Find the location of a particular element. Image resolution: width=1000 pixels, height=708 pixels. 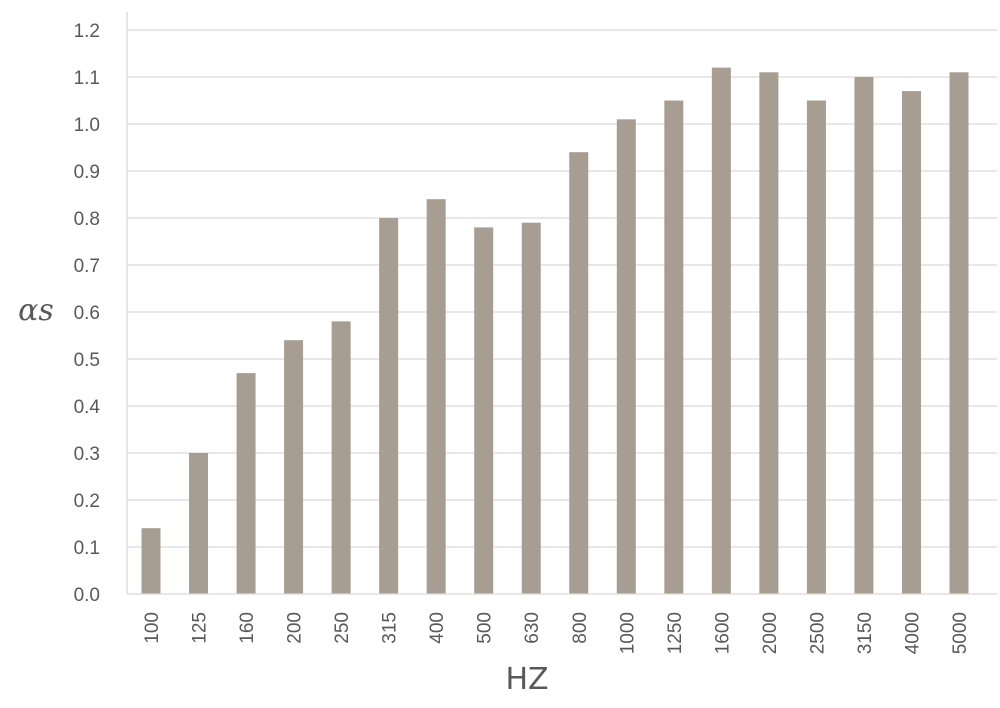

y-axis-title: αs is located at coordinates (36, 310).